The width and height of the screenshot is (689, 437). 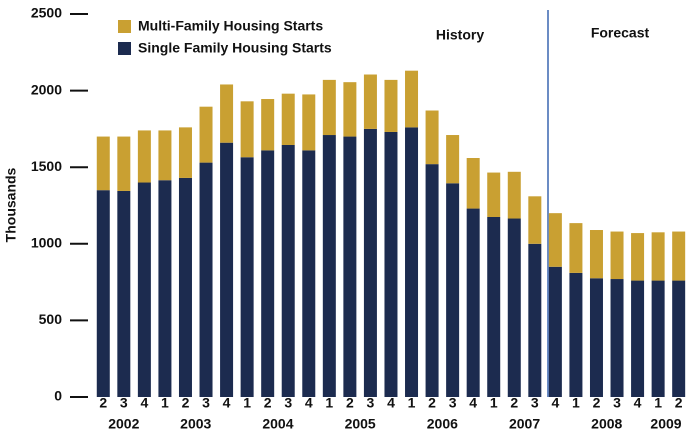 What do you see at coordinates (360, 424) in the screenshot?
I see `x-group-label: 2005` at bounding box center [360, 424].